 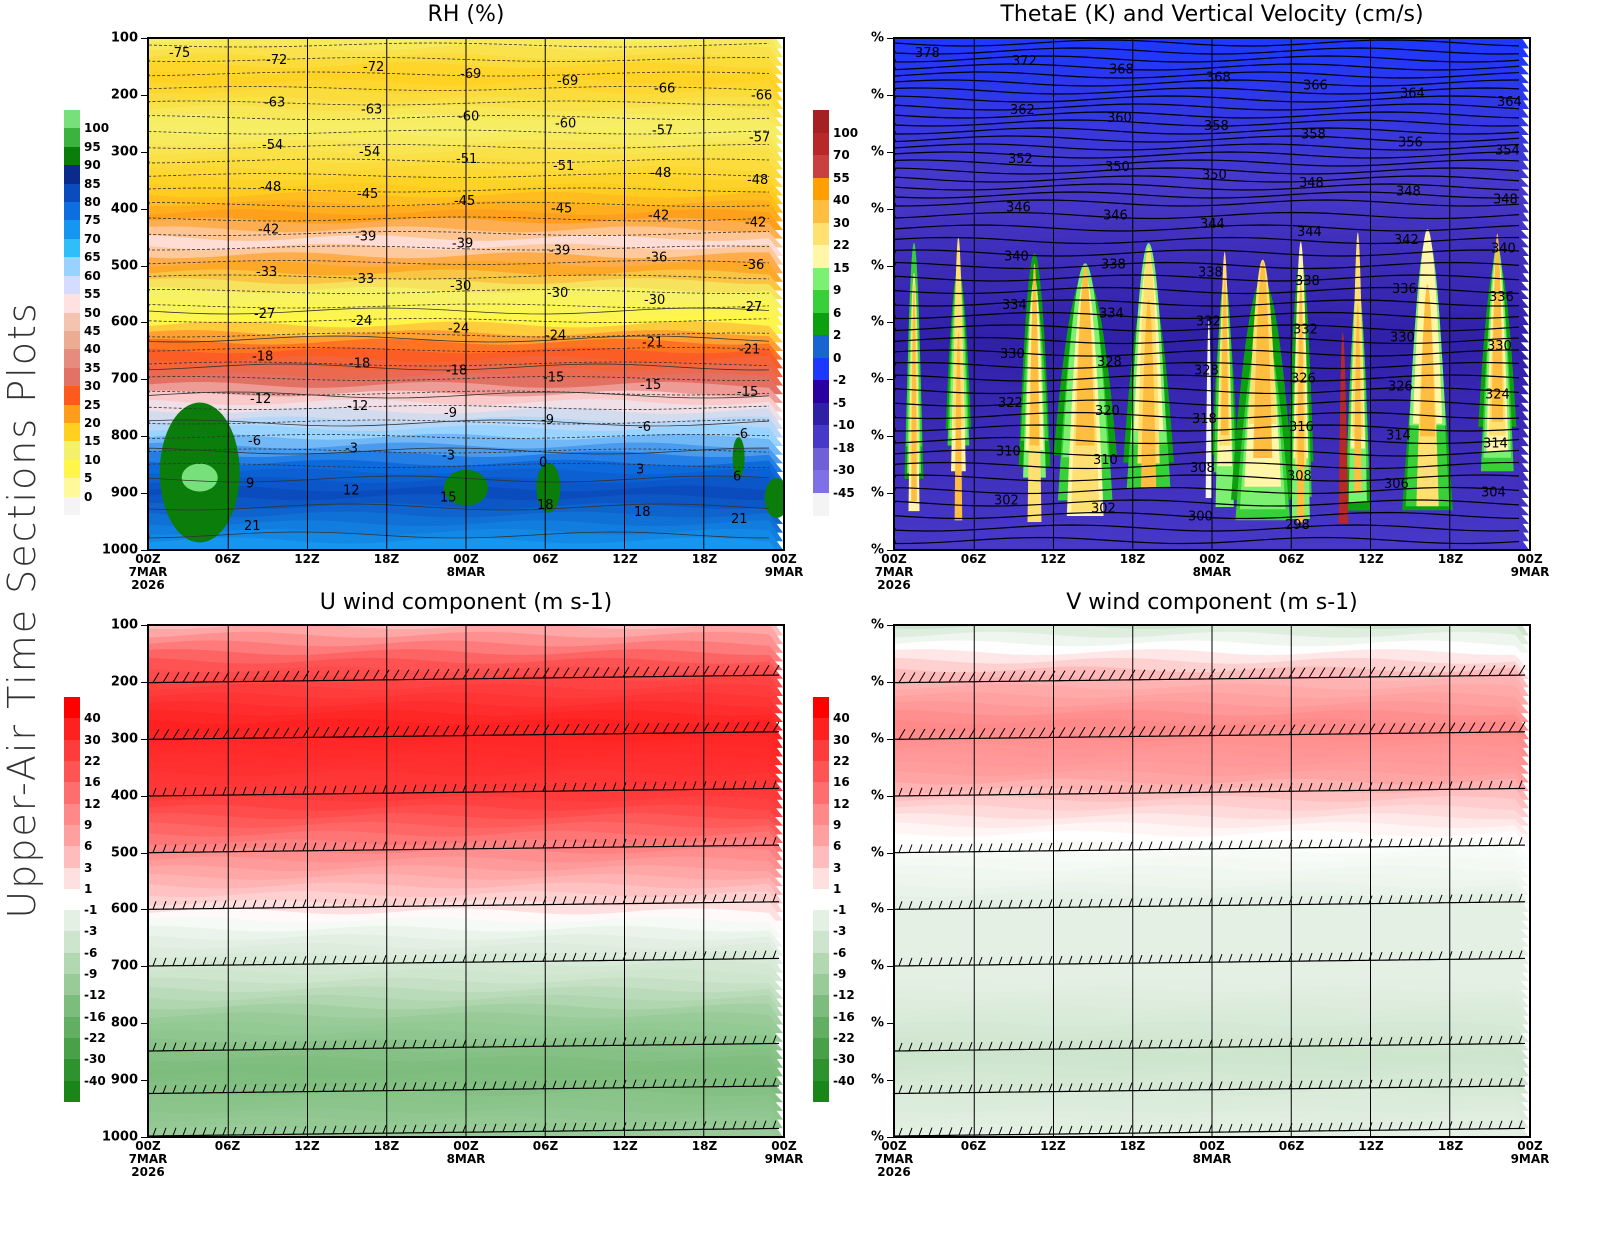 I want to click on field-band, so click(x=1208, y=1130).